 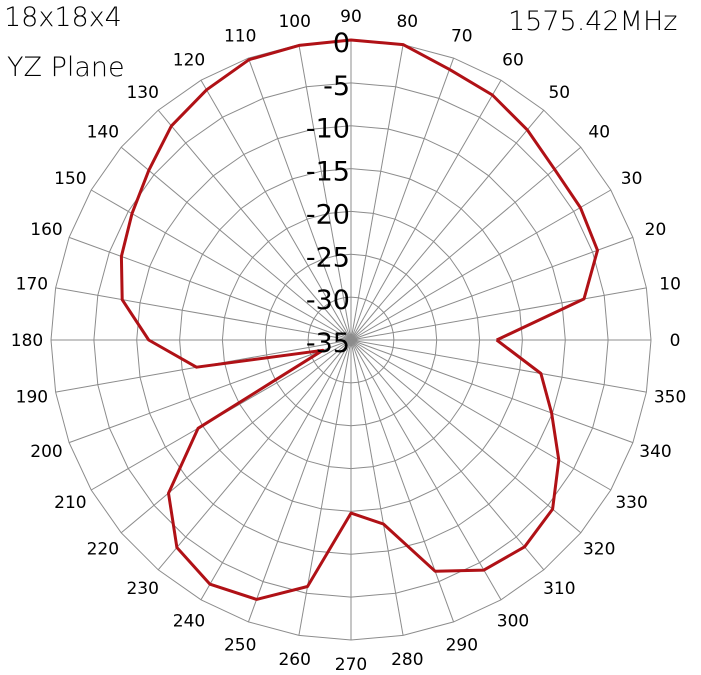 I want to click on angle-tick-label: 70, so click(x=462, y=37).